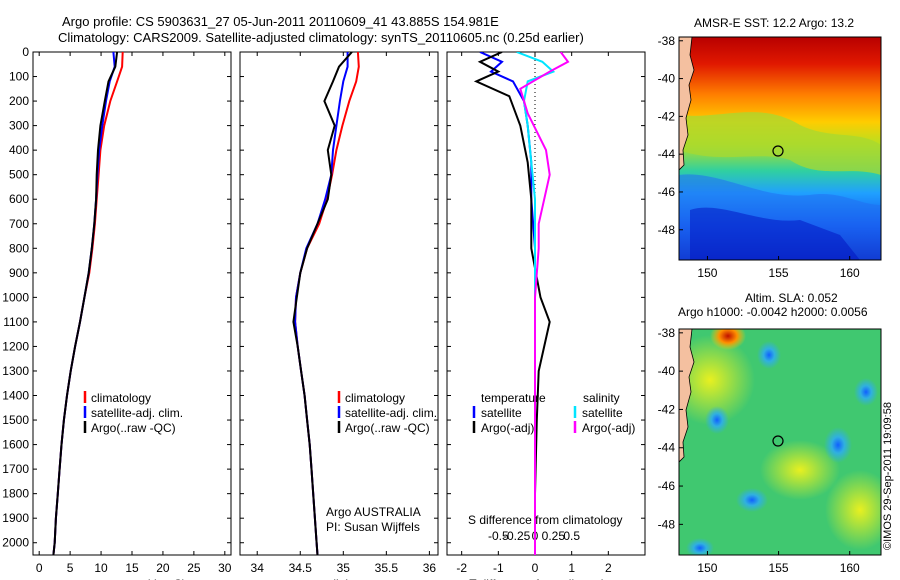 Image resolution: width=900 pixels, height=580 pixels. I want to click on sla-map-ticks: 150 155 160 -38 -40 -42 -44 -46 -48, so click(759, 450).